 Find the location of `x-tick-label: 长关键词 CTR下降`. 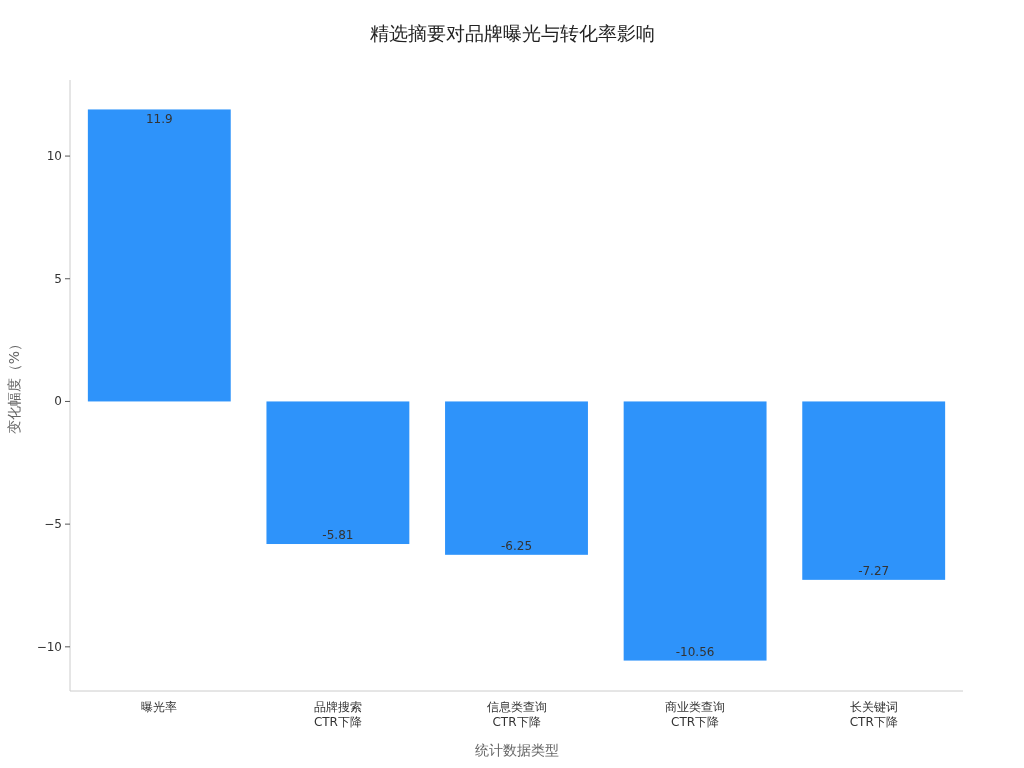

x-tick-label: 长关键词 CTR下降 is located at coordinates (873, 714).